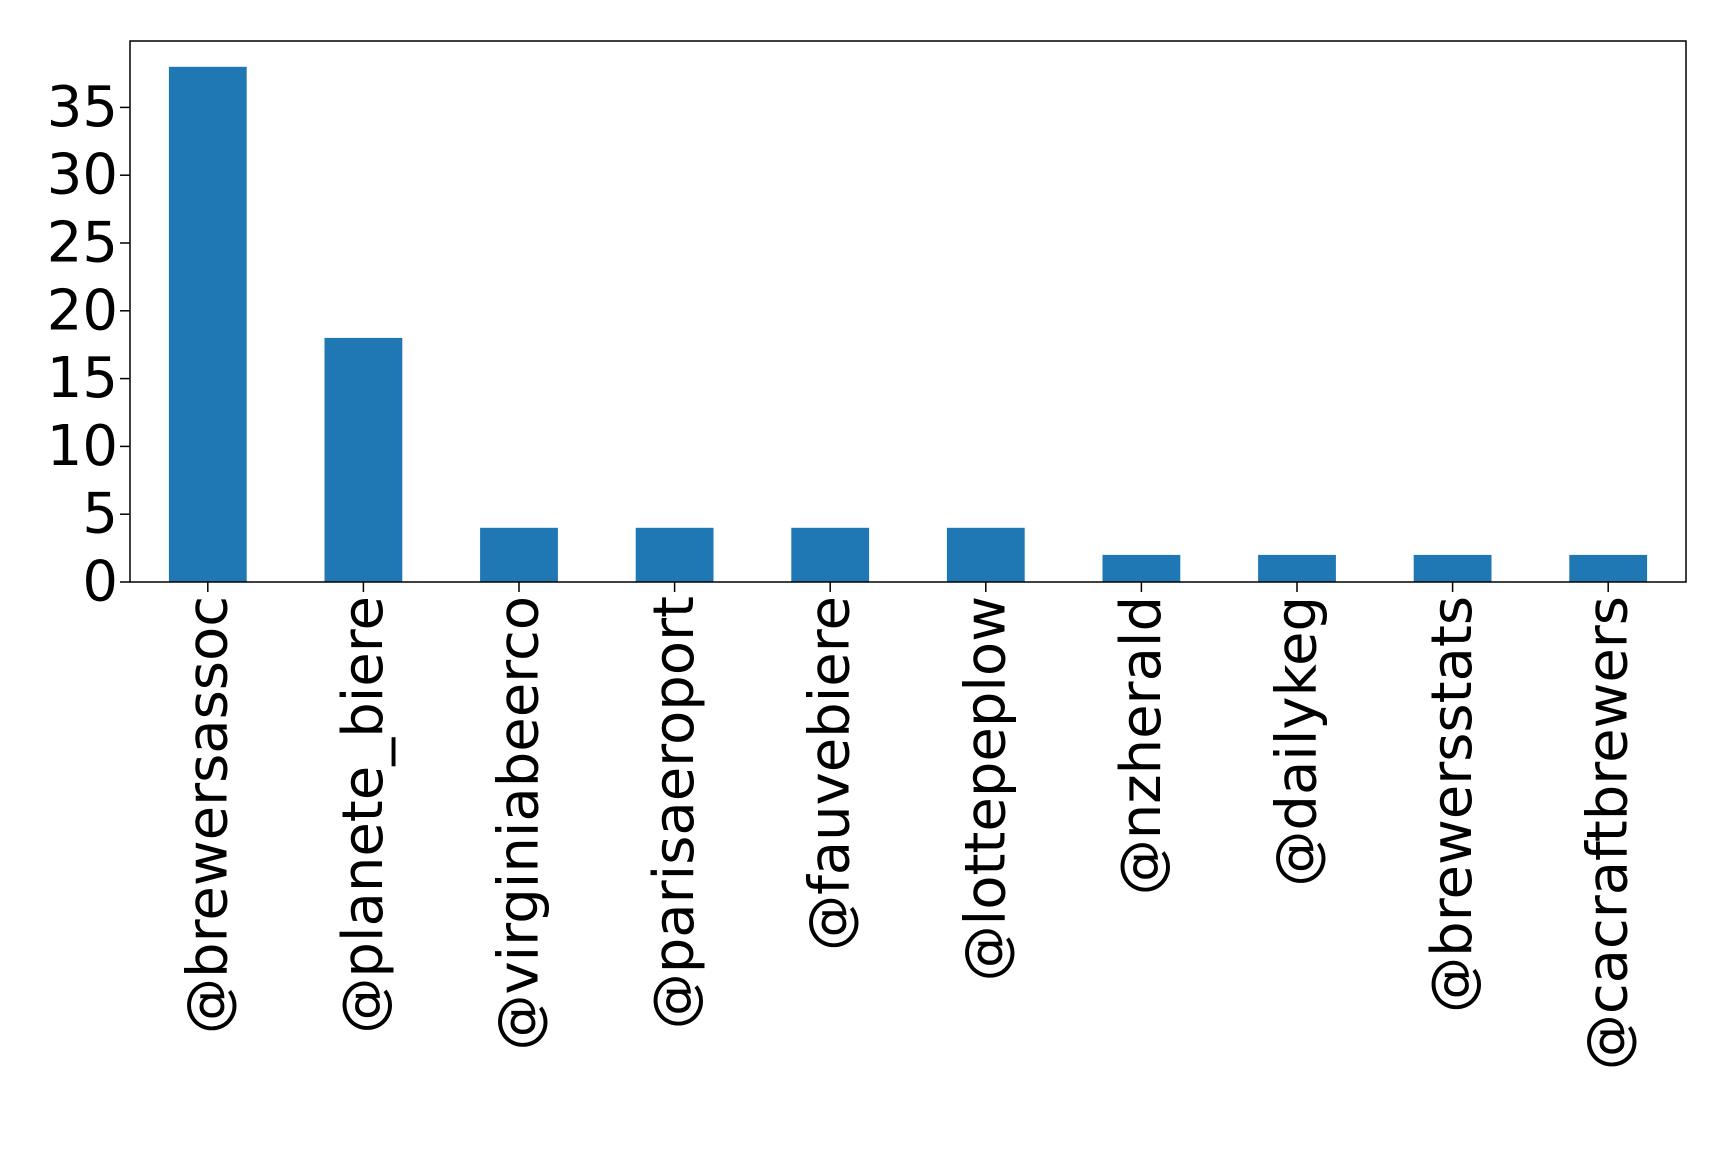  I want to click on y-tick-label: 0, so click(100, 582).